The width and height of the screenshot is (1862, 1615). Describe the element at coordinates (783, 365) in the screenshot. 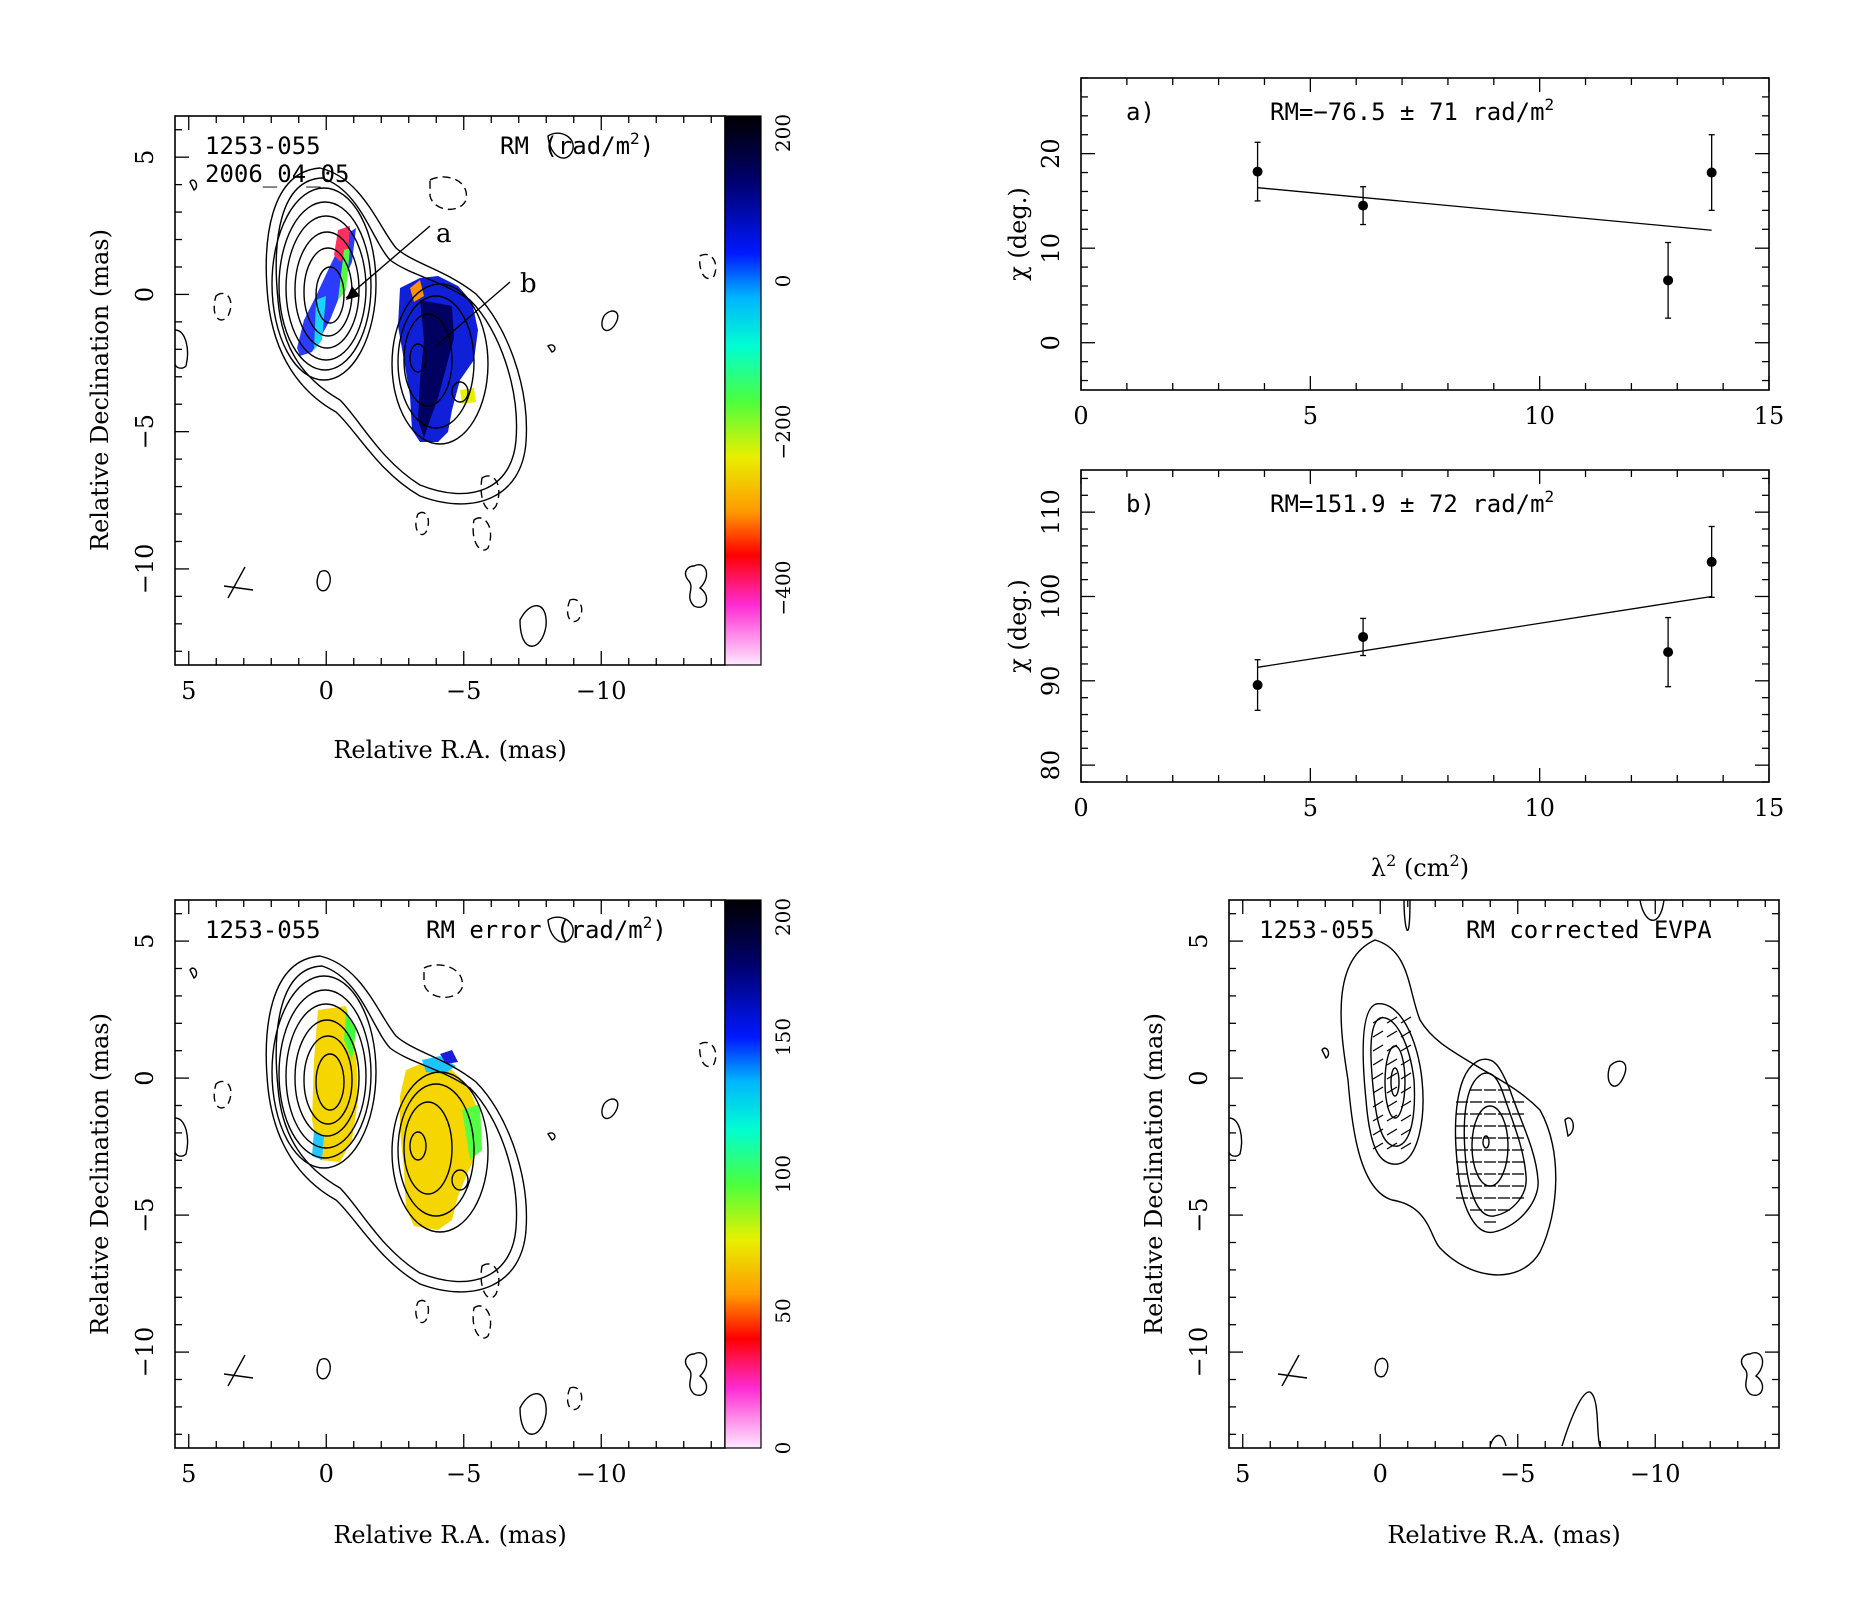

I see `rm-colorbar-ticks: 200 0 −200 −400` at that location.